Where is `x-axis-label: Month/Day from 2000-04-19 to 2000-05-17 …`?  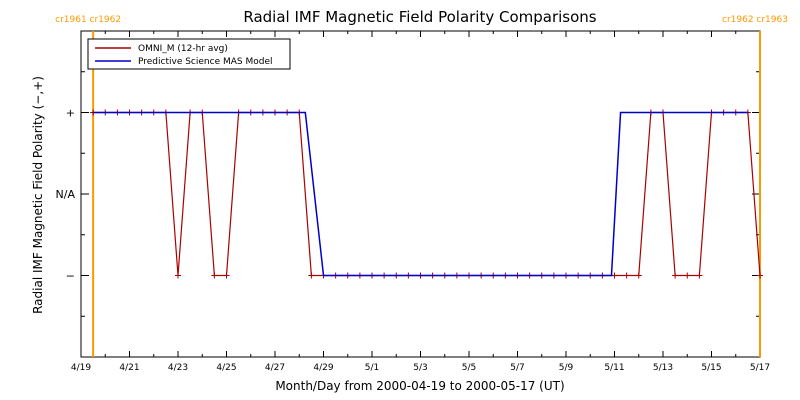 x-axis-label: Month/Day from 2000-04-19 to 2000-05-17 … is located at coordinates (419, 386).